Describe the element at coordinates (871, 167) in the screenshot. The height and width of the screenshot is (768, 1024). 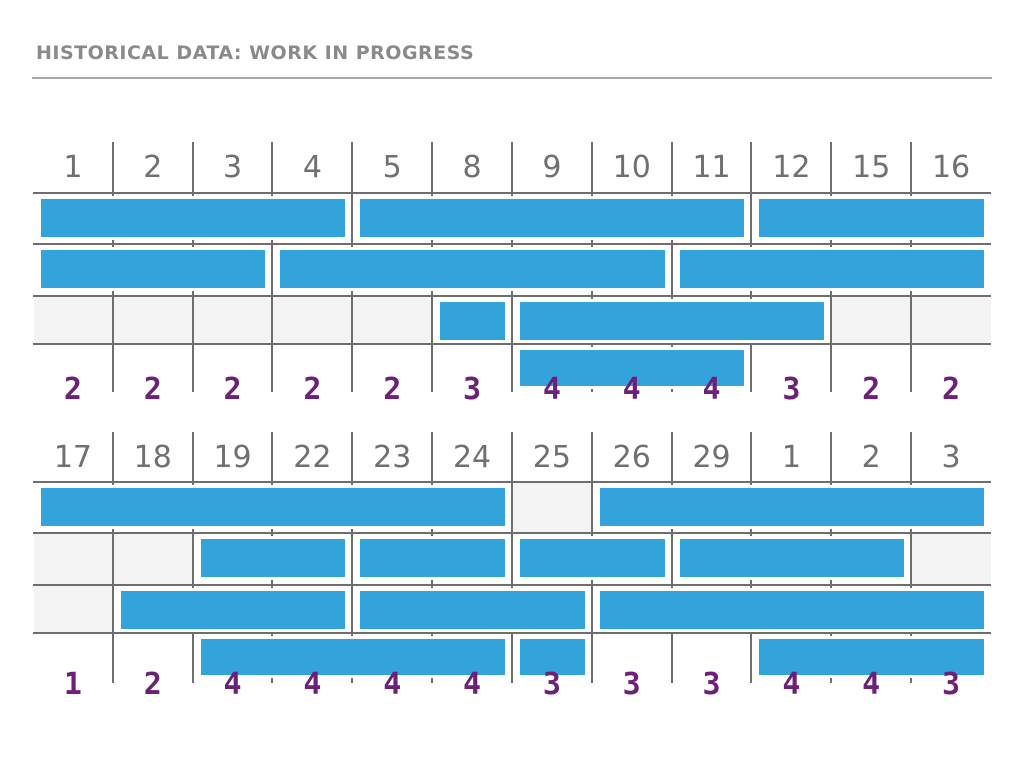
I see `day-label: 15` at that location.